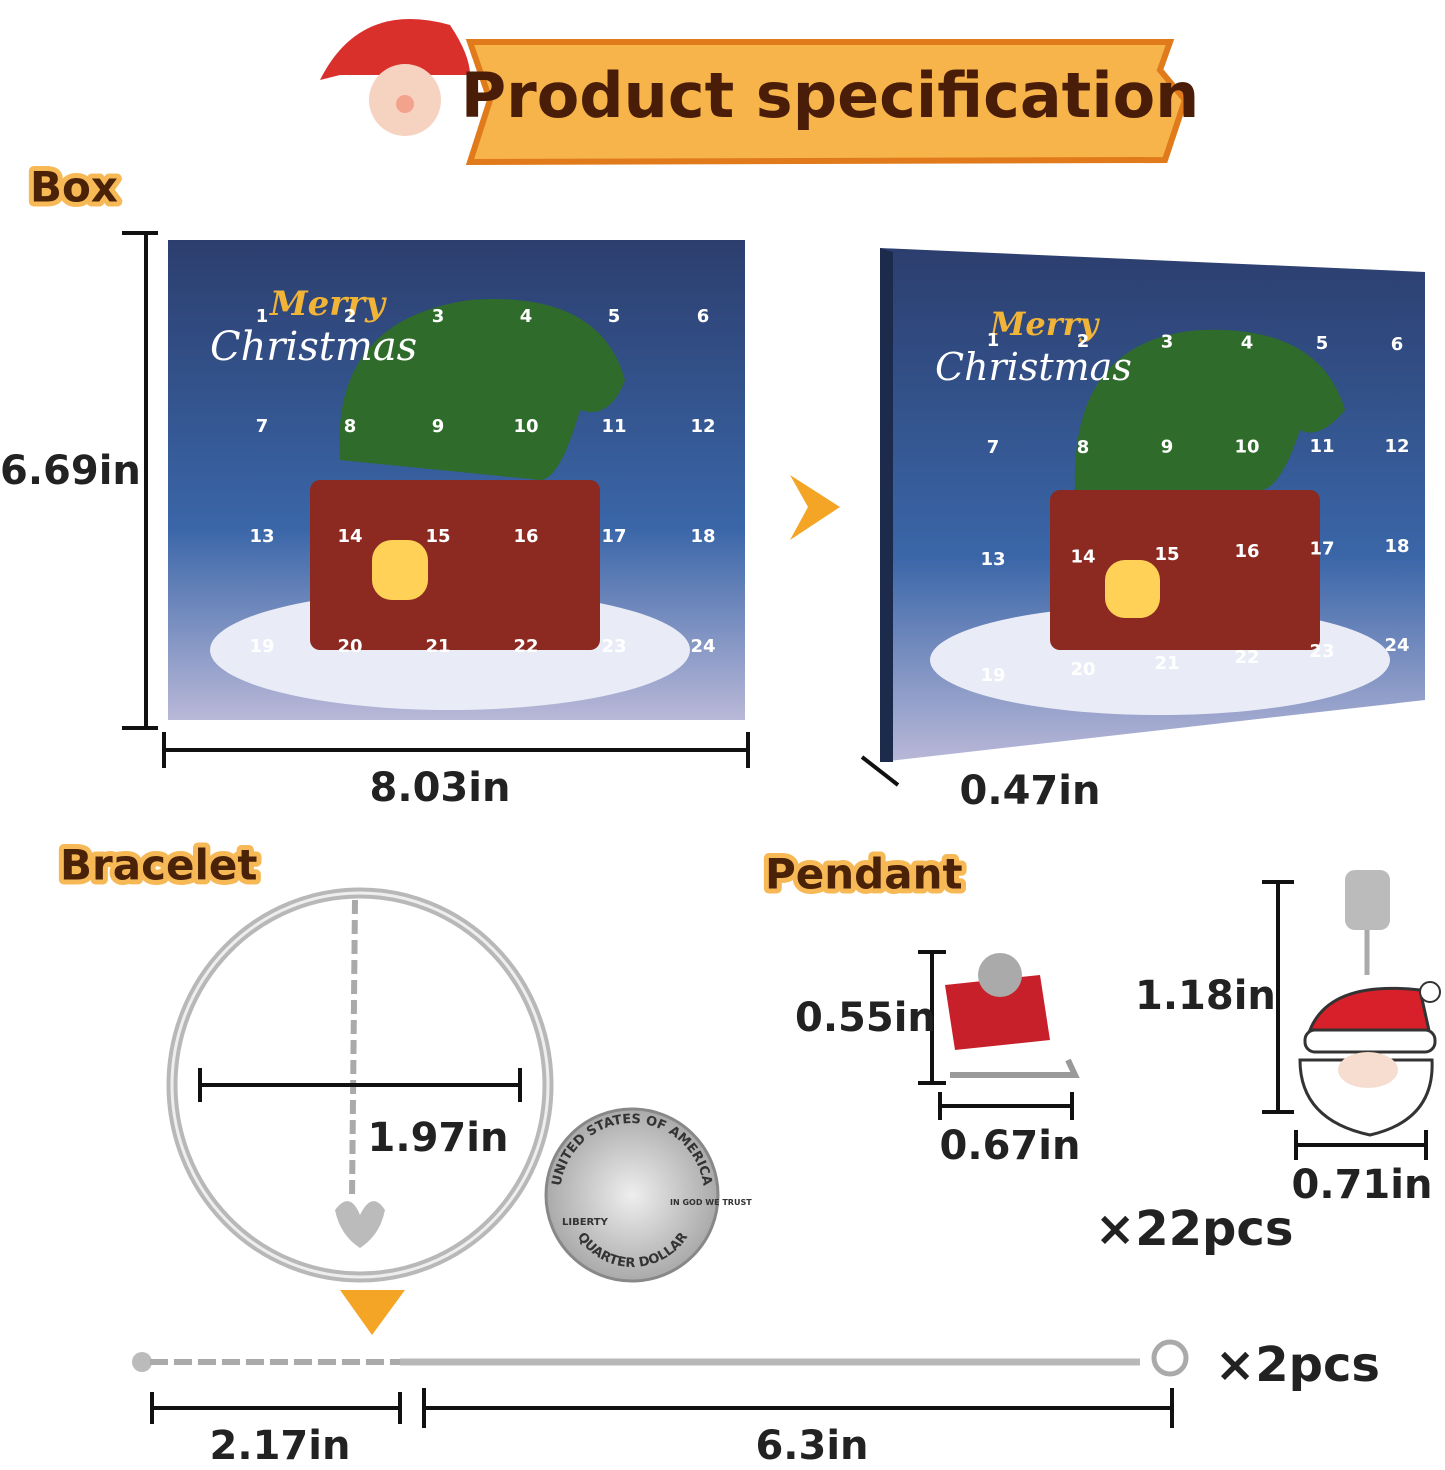 Image resolution: width=1445 pixels, height=1470 pixels. I want to click on width-dim, so click(456, 750).